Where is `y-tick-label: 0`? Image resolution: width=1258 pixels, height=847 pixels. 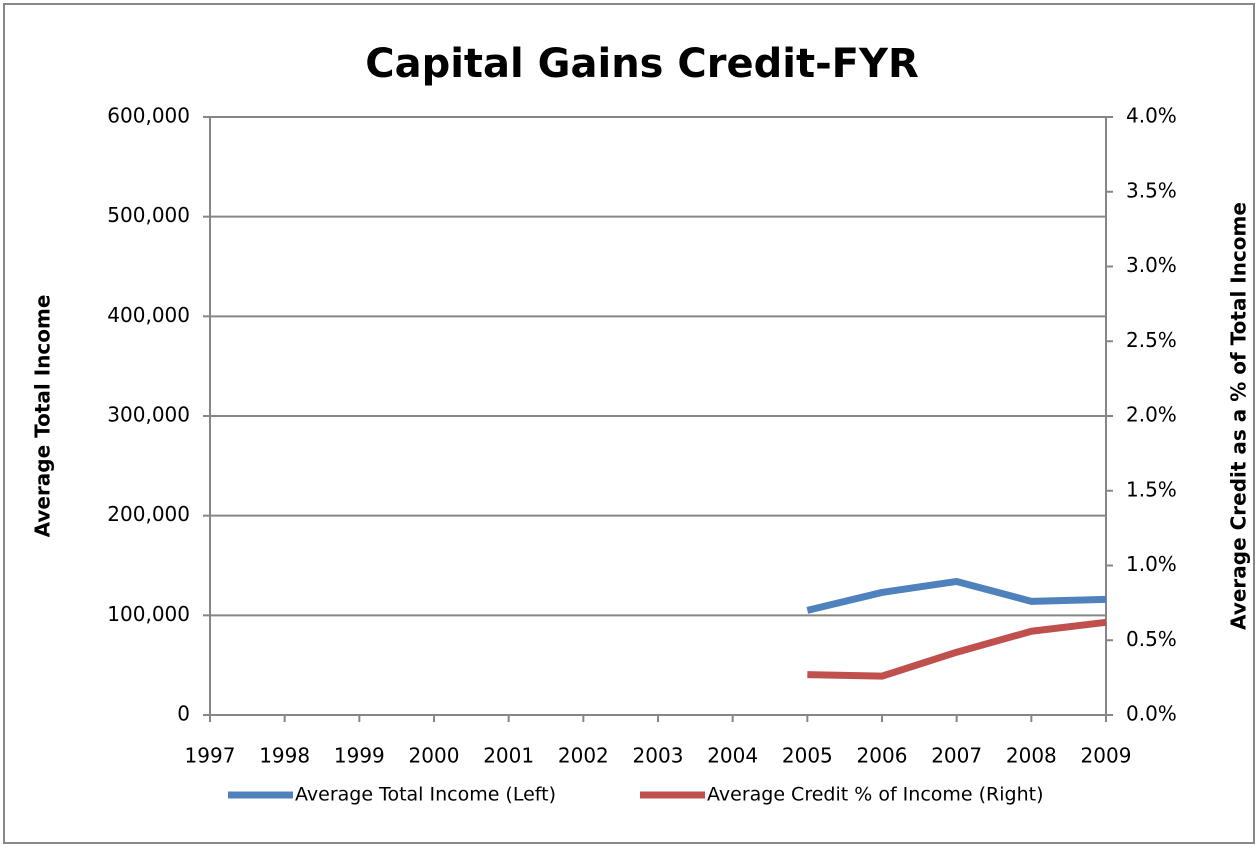
y-tick-label: 0 is located at coordinates (183, 714).